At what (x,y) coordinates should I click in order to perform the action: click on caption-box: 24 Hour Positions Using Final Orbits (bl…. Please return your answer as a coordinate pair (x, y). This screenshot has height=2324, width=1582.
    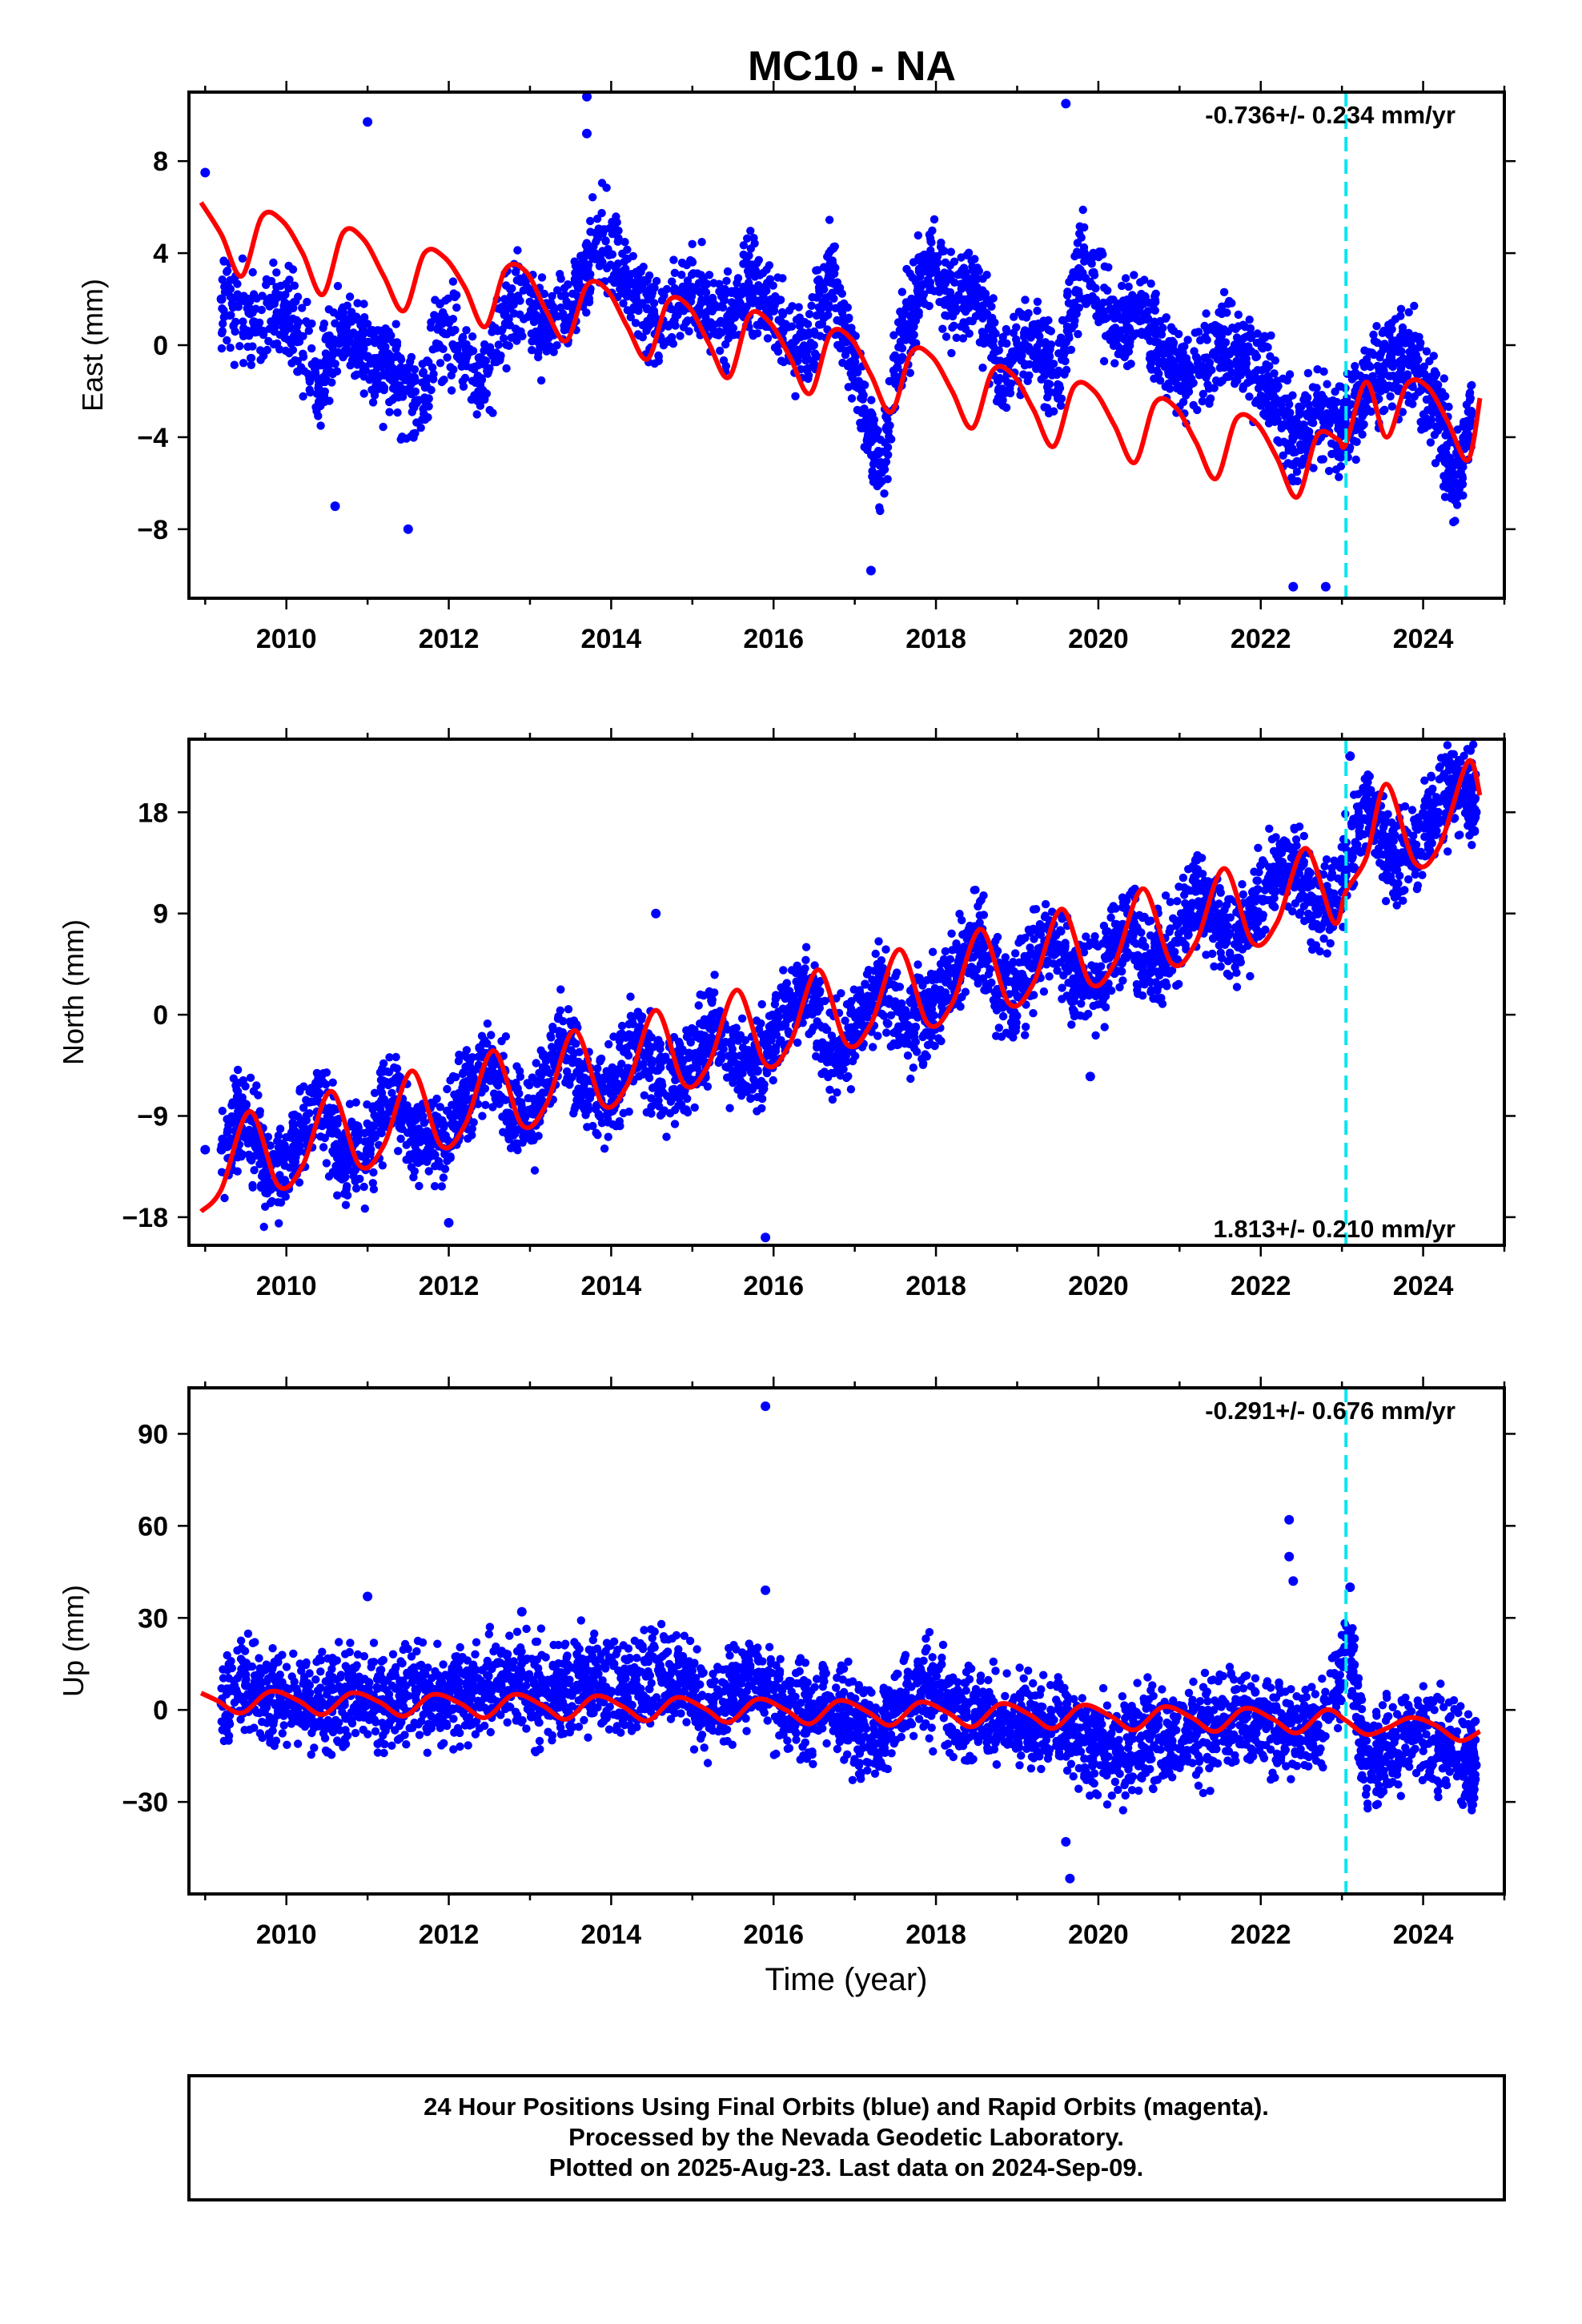
    Looking at the image, I should click on (847, 2137).